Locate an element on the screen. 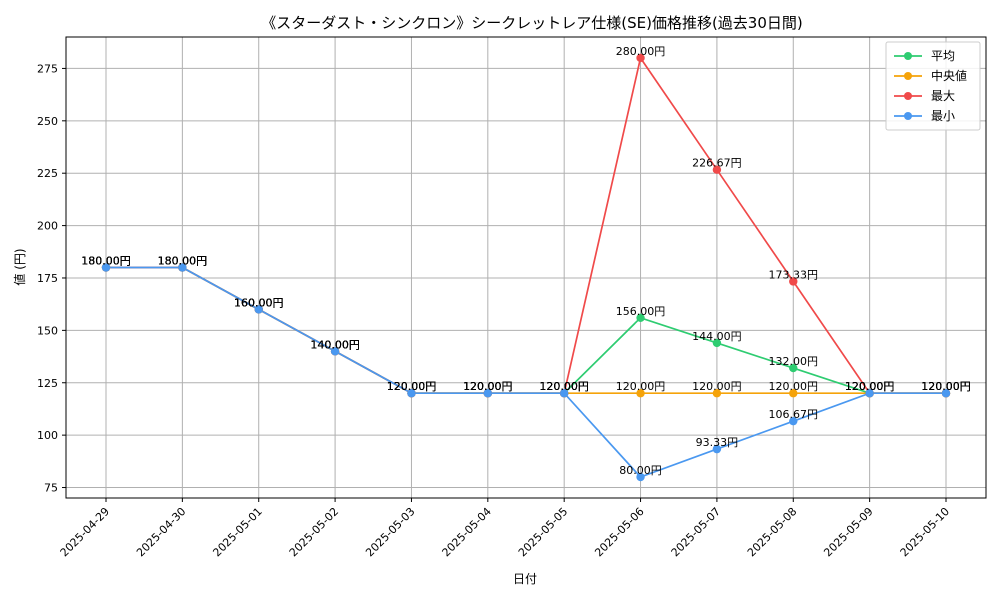 Image resolution: width=1000 pixels, height=600 pixels. legend-label: 最小 is located at coordinates (943, 116).